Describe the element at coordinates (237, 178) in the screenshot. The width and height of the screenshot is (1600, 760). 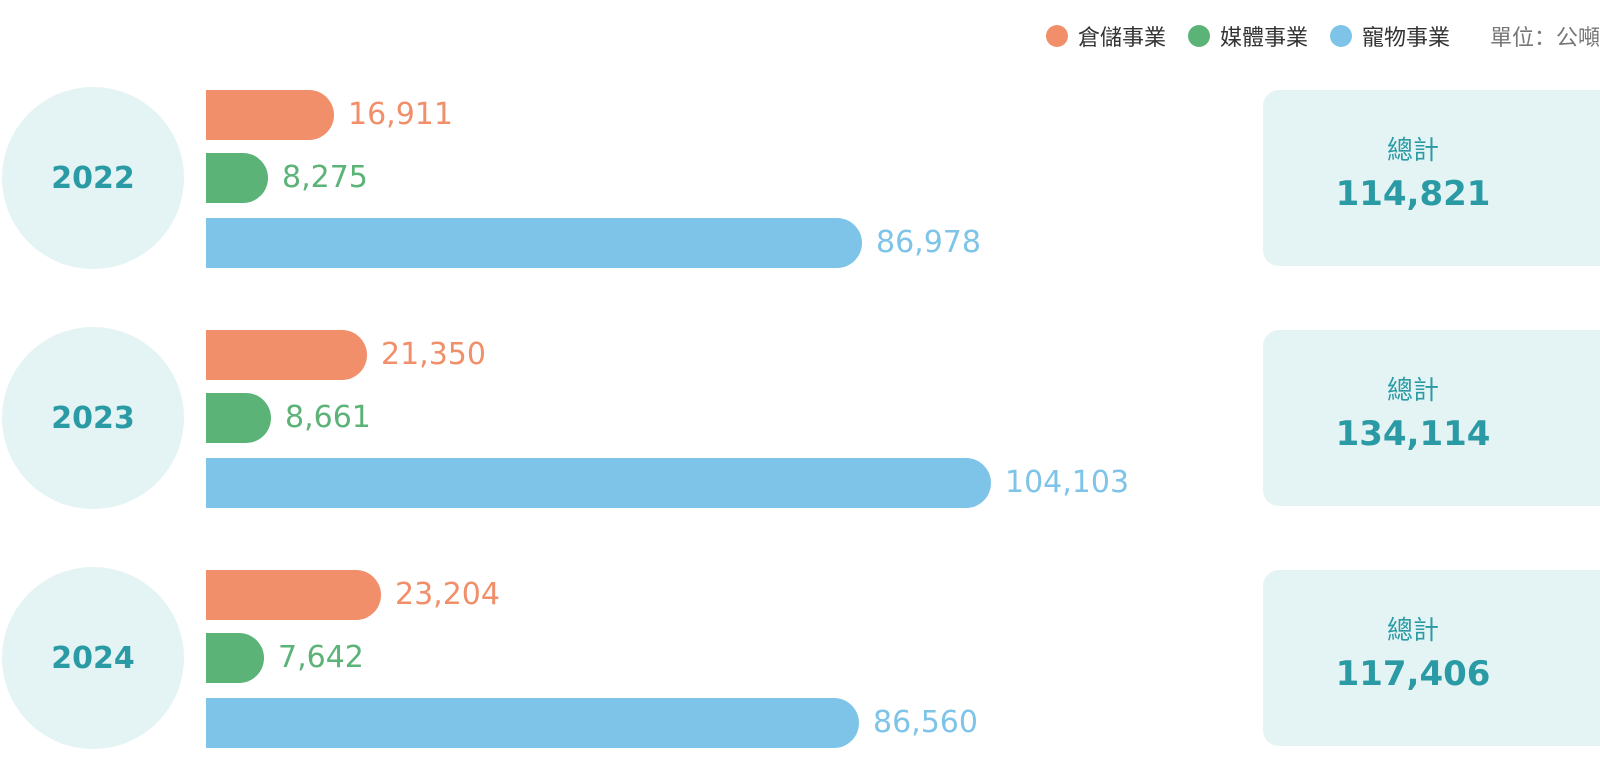
I see `bar-media-2022` at that location.